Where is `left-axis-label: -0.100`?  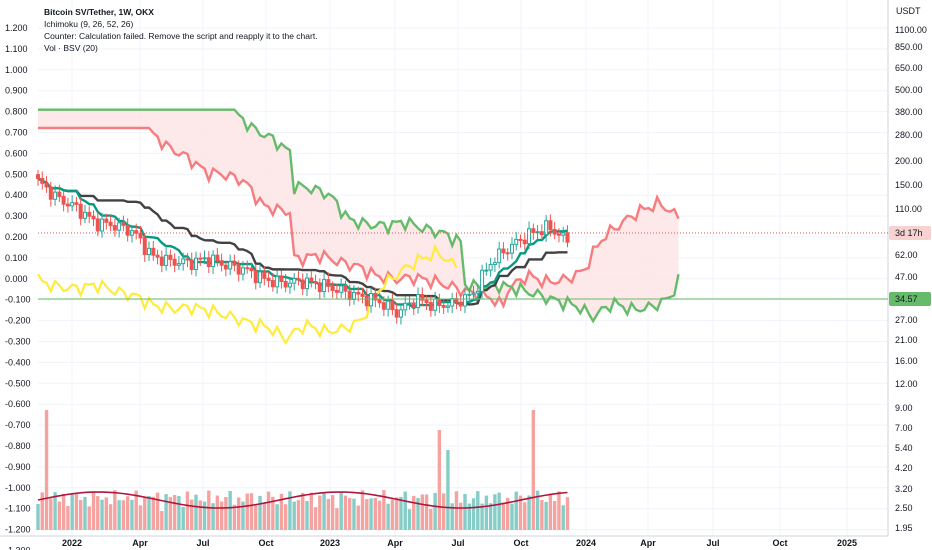 left-axis-label: -0.100 is located at coordinates (18, 300).